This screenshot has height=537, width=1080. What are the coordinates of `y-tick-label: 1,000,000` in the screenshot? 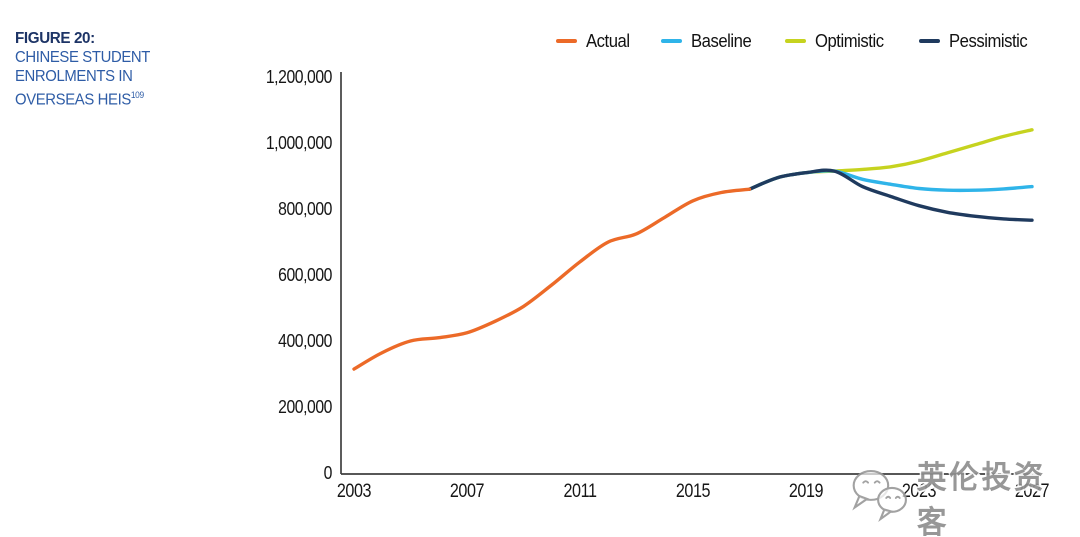 It's located at (299, 142).